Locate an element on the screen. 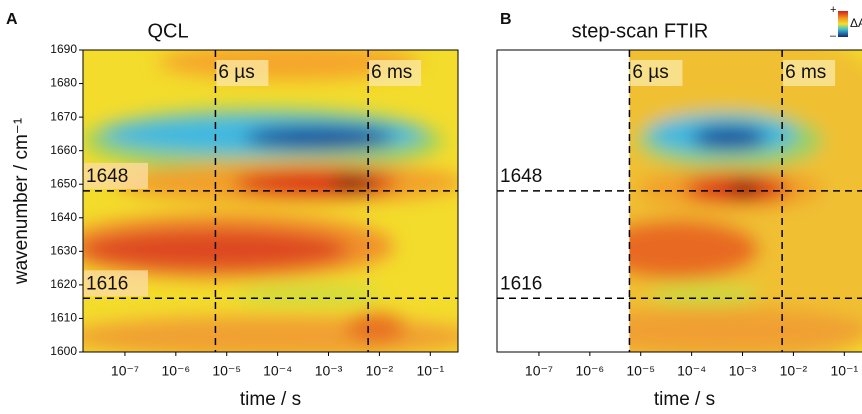  y-tick-label: 1650 is located at coordinates (63, 183).